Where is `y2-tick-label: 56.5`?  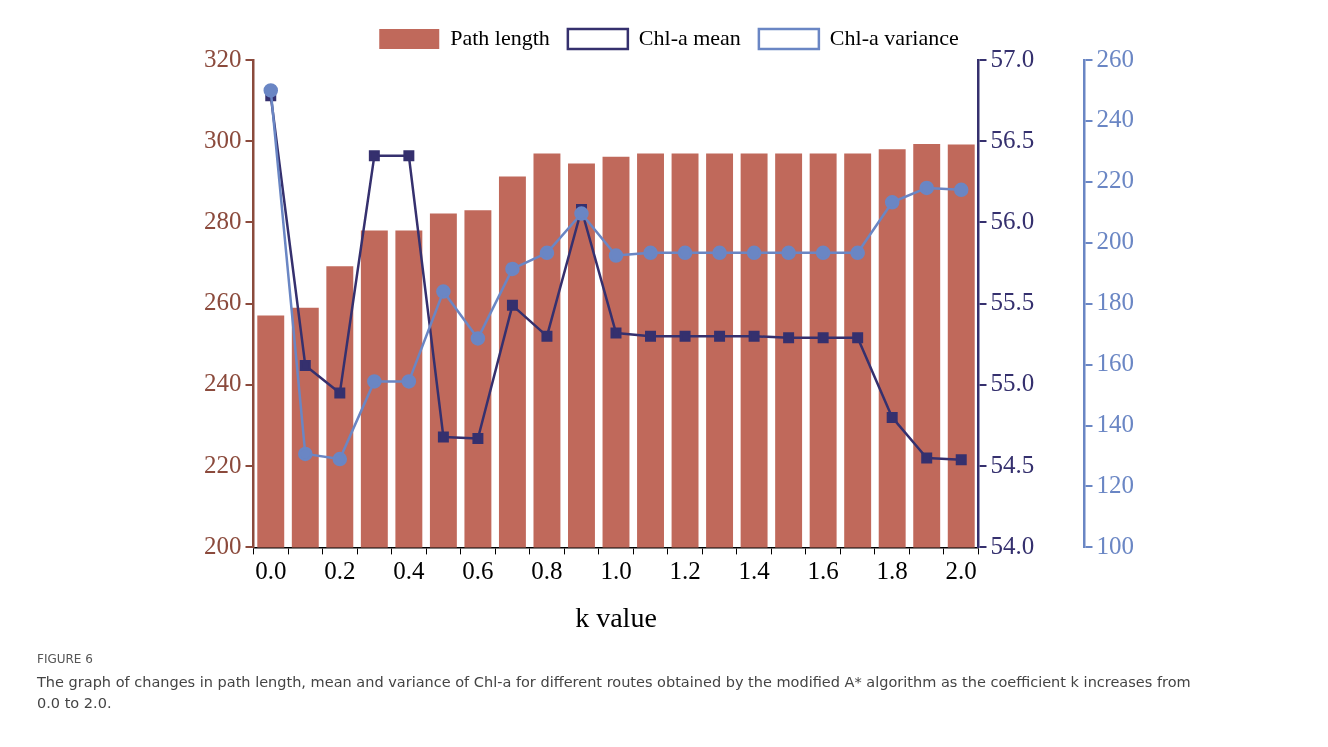 y2-tick-label: 56.5 is located at coordinates (1012, 139).